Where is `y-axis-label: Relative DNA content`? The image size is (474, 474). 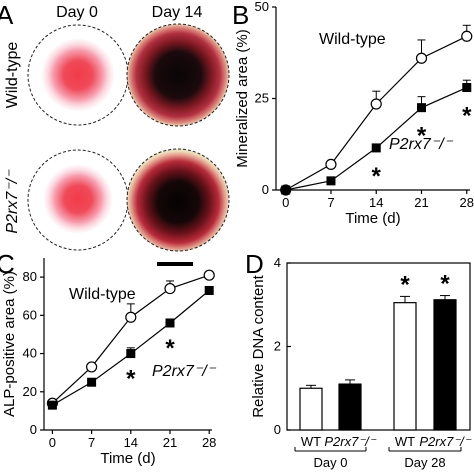 y-axis-label: Relative DNA content is located at coordinates (258, 345).